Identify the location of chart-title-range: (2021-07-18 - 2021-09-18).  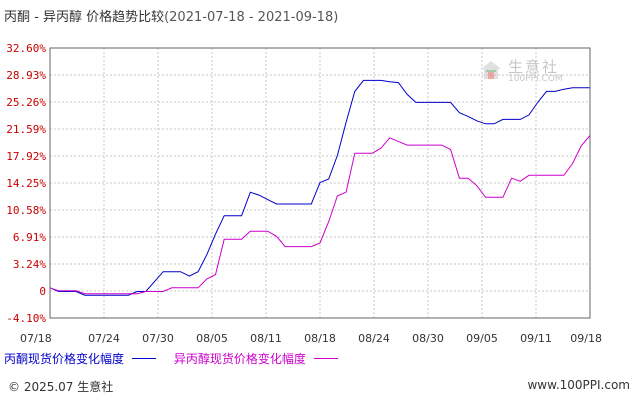
(251, 17).